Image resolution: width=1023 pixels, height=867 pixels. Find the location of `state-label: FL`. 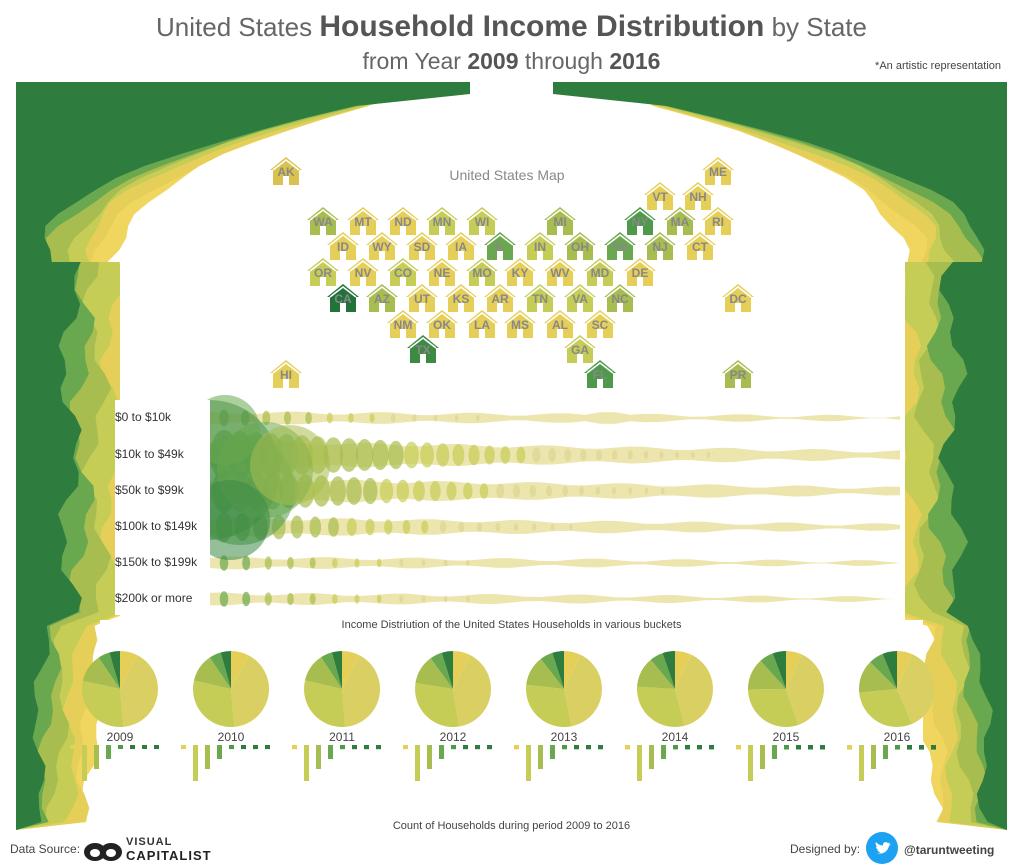

state-label: FL is located at coordinates (600, 375).